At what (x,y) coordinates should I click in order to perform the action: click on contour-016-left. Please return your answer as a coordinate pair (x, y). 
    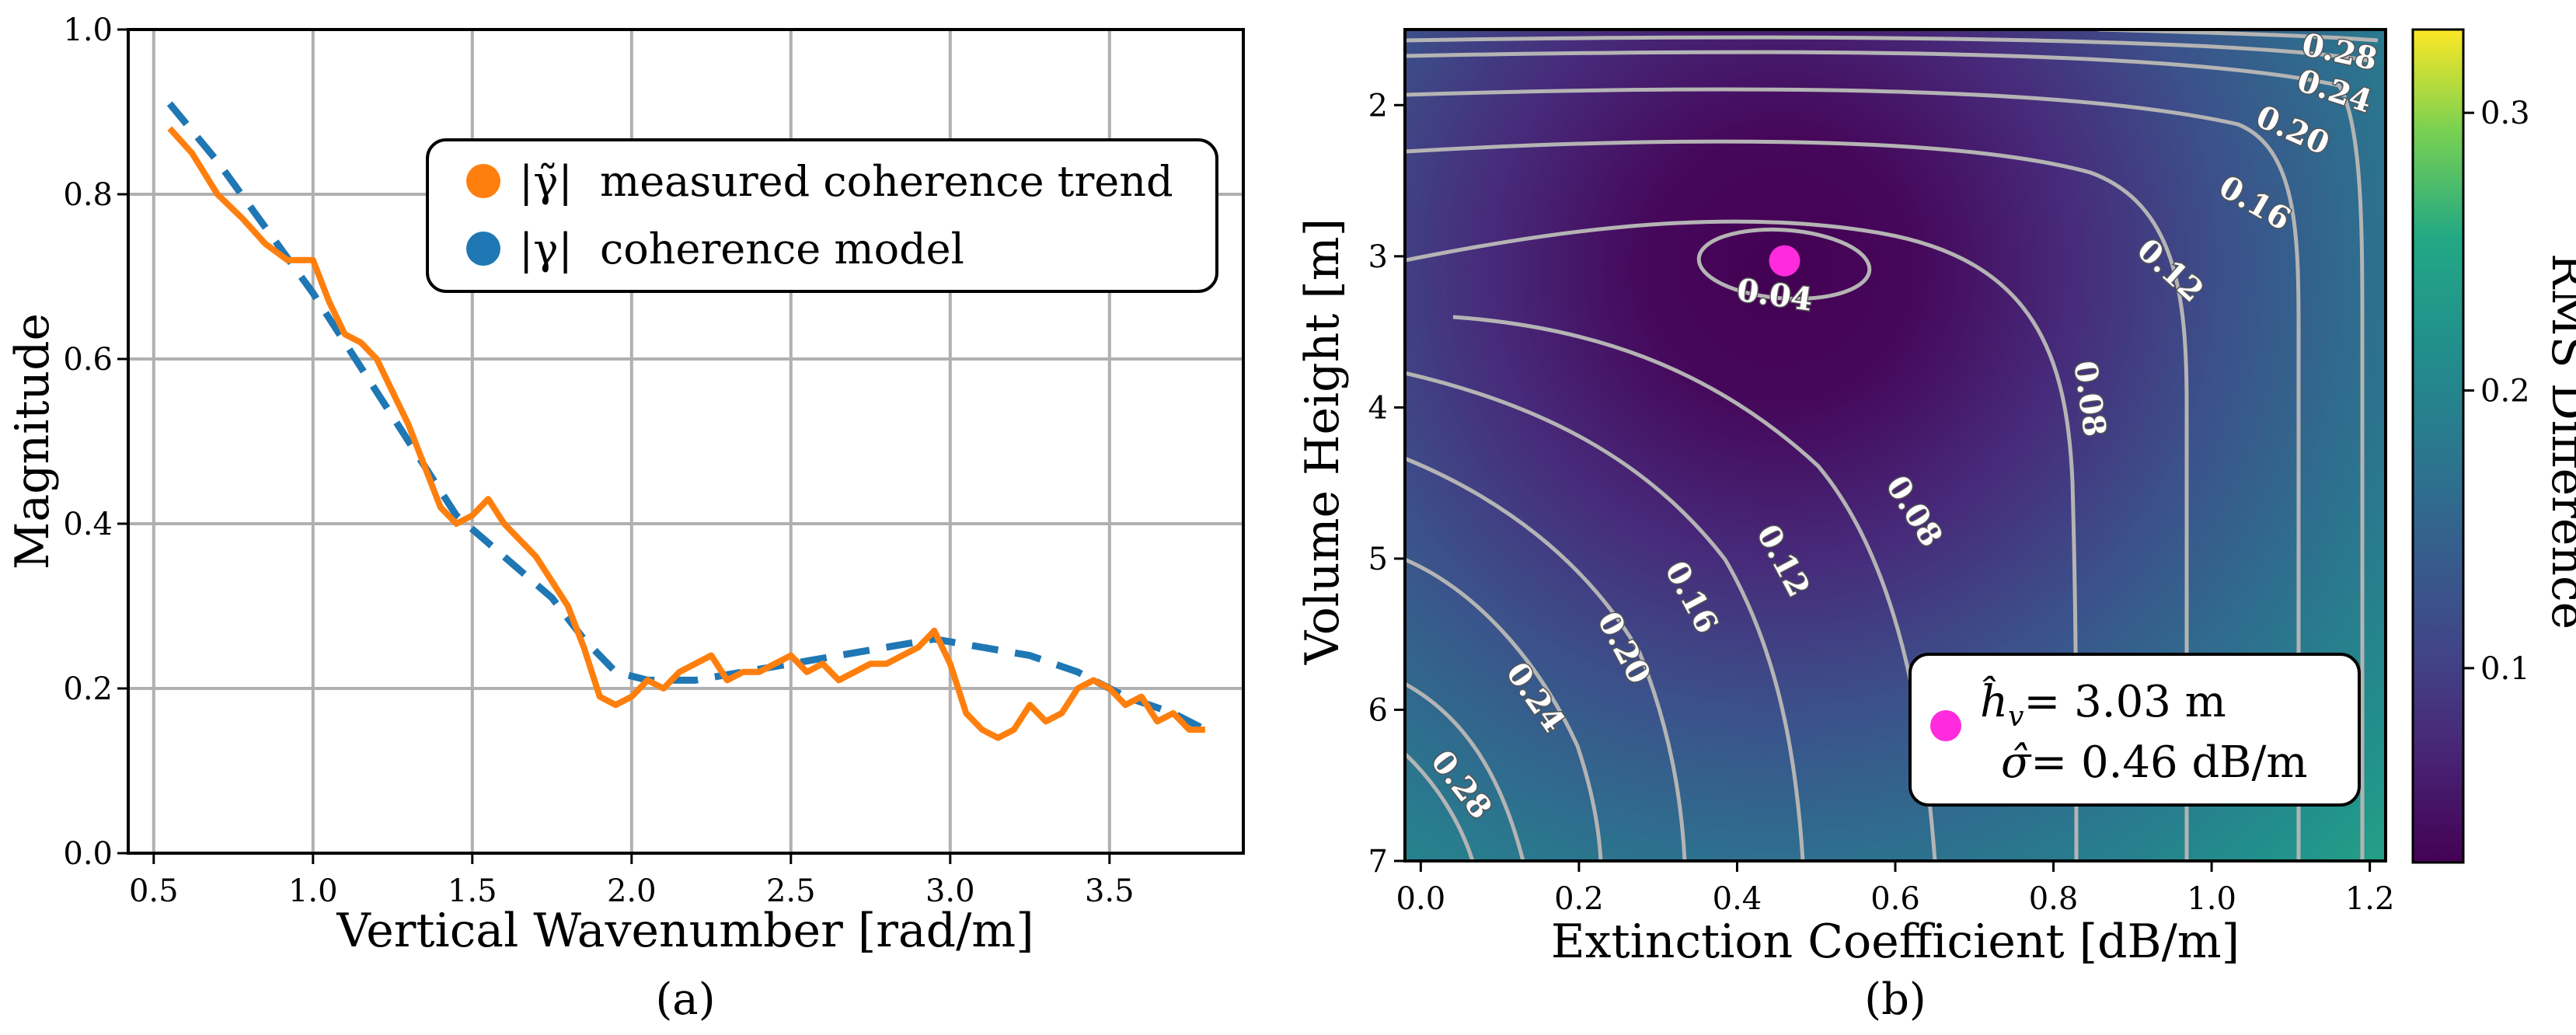
    Looking at the image, I should click on (1546, 658).